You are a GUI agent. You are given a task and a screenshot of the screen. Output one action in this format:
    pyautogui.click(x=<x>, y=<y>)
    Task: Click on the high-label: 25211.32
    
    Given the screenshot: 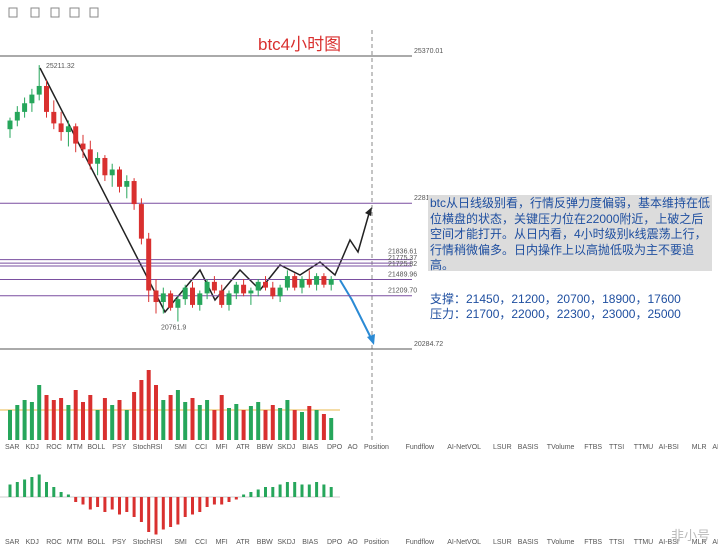 What is the action you would take?
    pyautogui.click(x=60, y=66)
    